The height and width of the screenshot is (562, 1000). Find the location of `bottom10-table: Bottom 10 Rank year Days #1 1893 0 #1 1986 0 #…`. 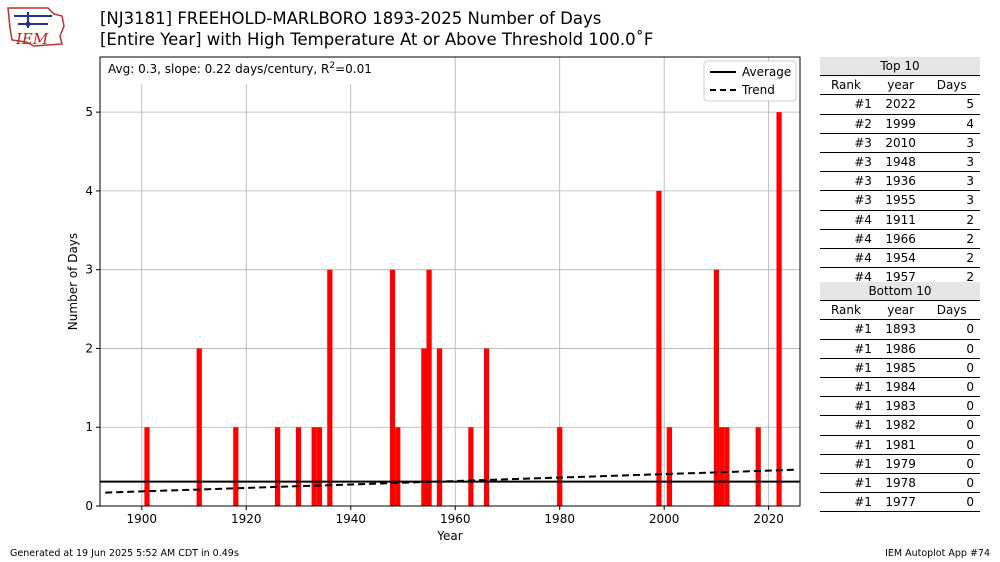

bottom10-table: Bottom 10 Rank year Days #1 1893 0 #1 1986 0 #… is located at coordinates (900, 397).